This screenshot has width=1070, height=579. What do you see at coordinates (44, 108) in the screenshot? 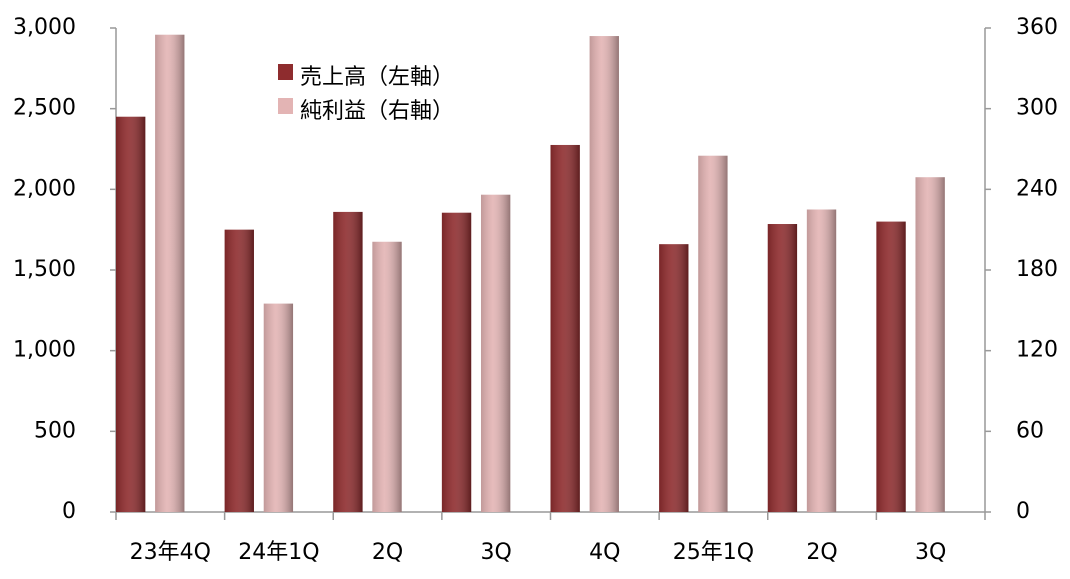
I see `y-tick-label: 2,500` at bounding box center [44, 108].